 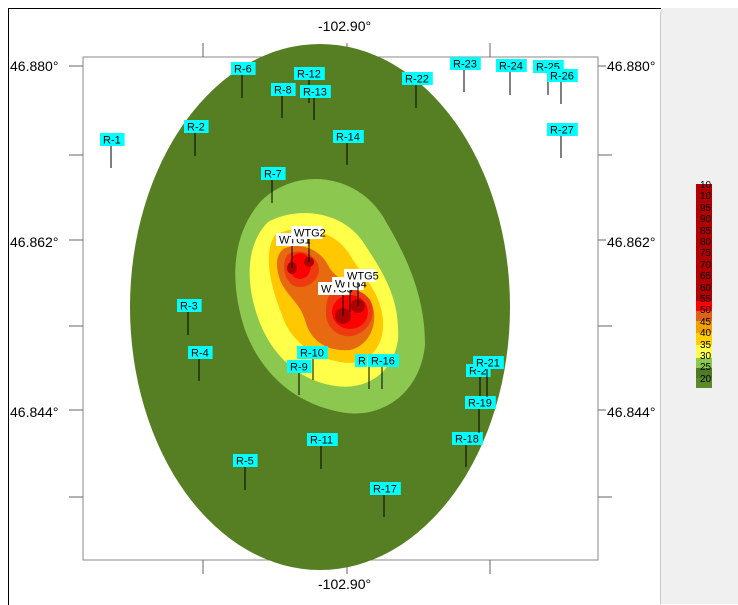 I want to click on receptor-marker: R-18, so click(x=467, y=449).